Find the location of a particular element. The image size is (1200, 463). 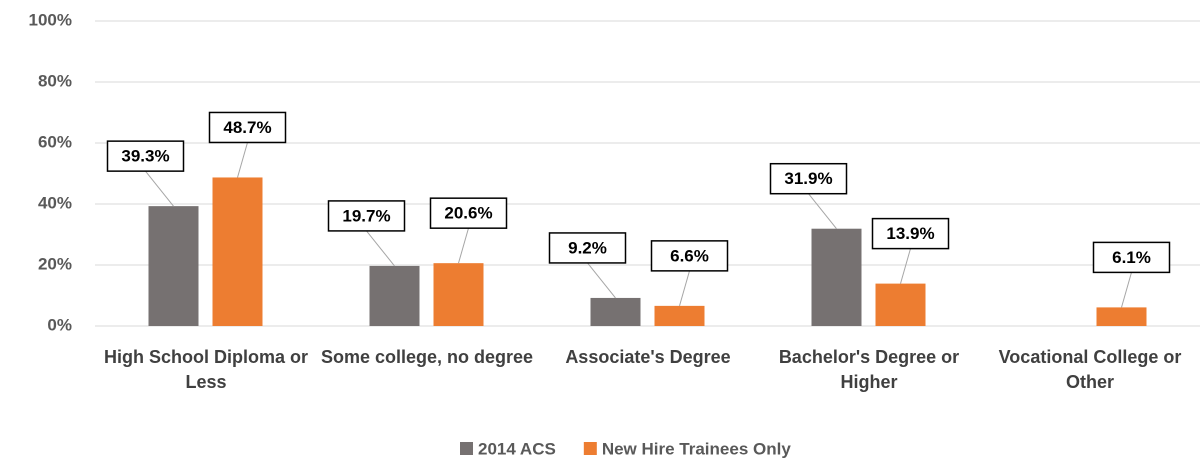

data-label: 20.6% is located at coordinates (468, 213).